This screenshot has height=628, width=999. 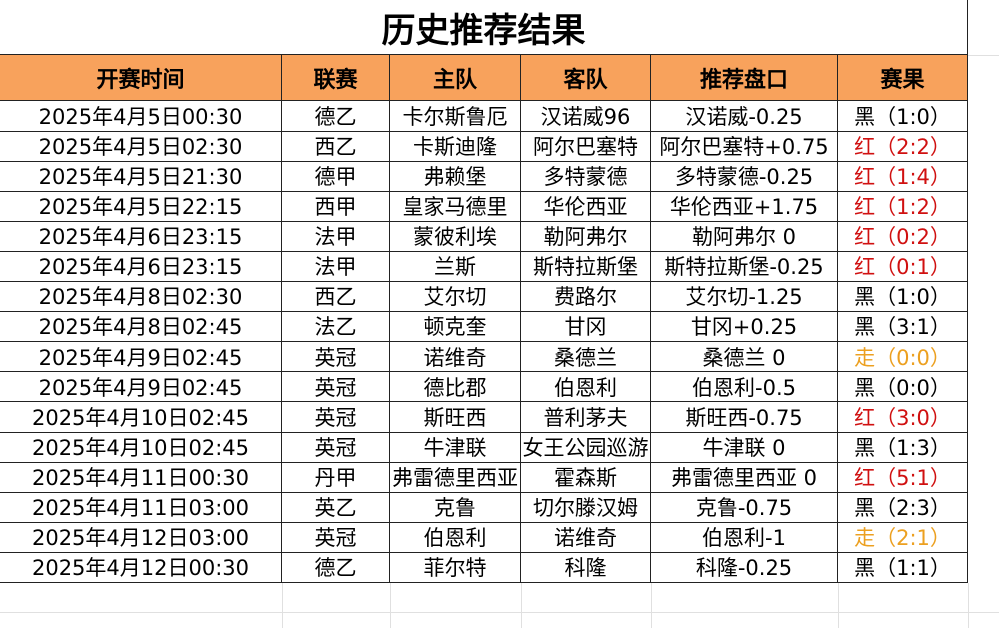 I want to click on table-cell: 华伦西亚, so click(x=586, y=206).